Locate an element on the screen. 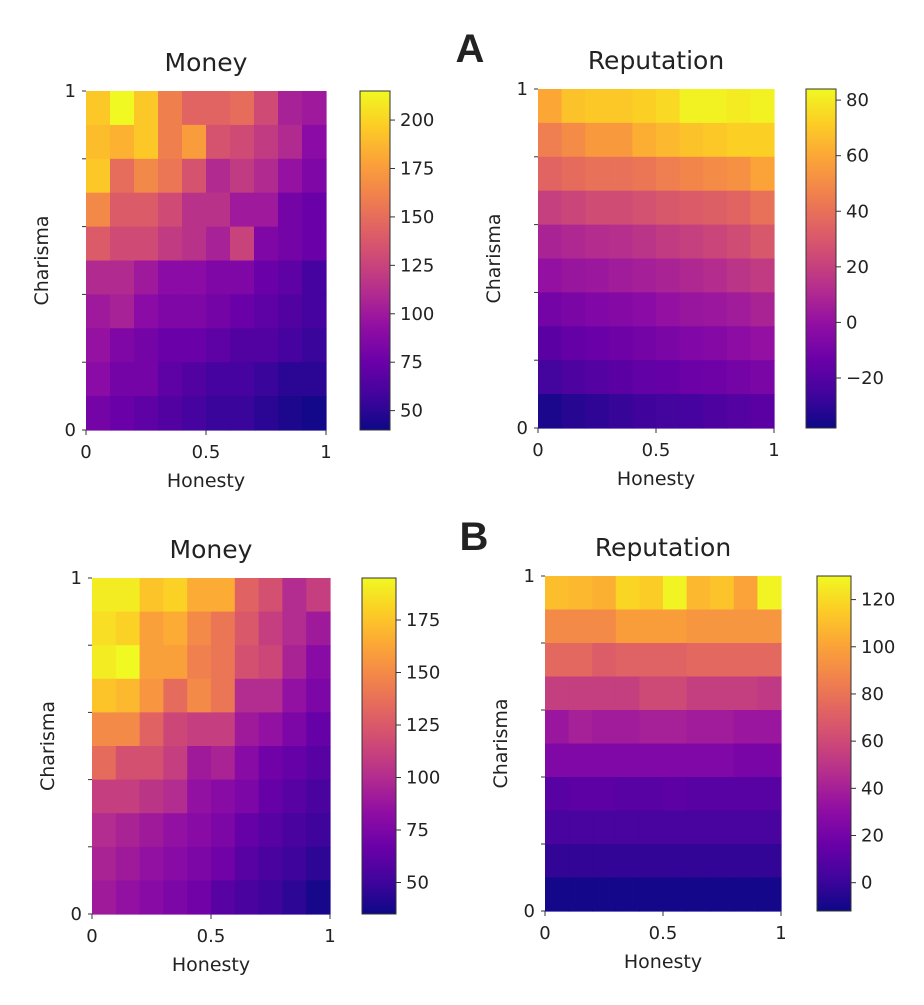  colorbar-tick-label: 175 is located at coordinates (417, 168).